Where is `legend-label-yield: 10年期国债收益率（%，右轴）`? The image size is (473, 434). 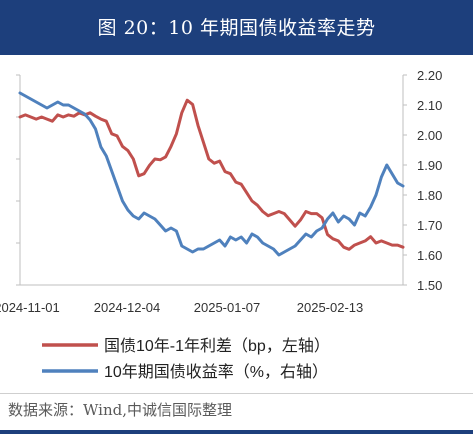
legend-label-yield: 10年期国债收益率（%，右轴） is located at coordinates (216, 372).